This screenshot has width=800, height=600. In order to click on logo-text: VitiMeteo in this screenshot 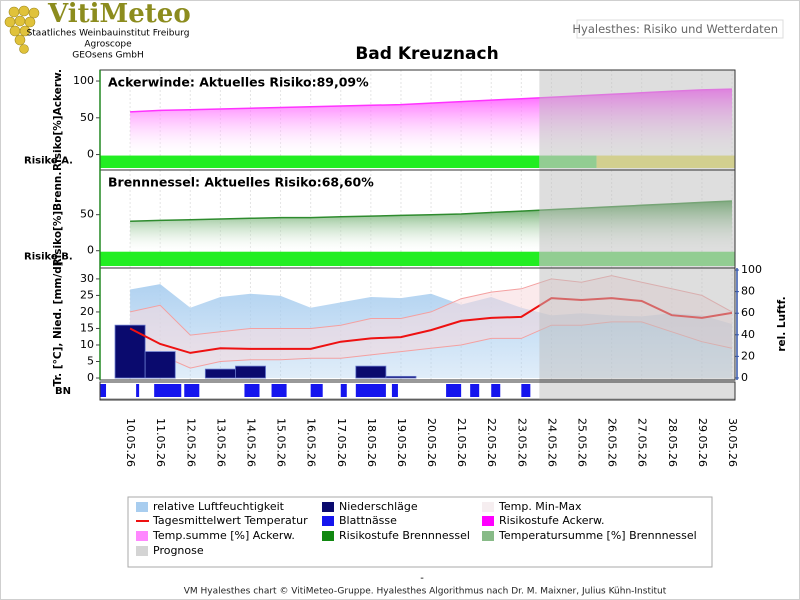, I will do `click(119, 14)`.